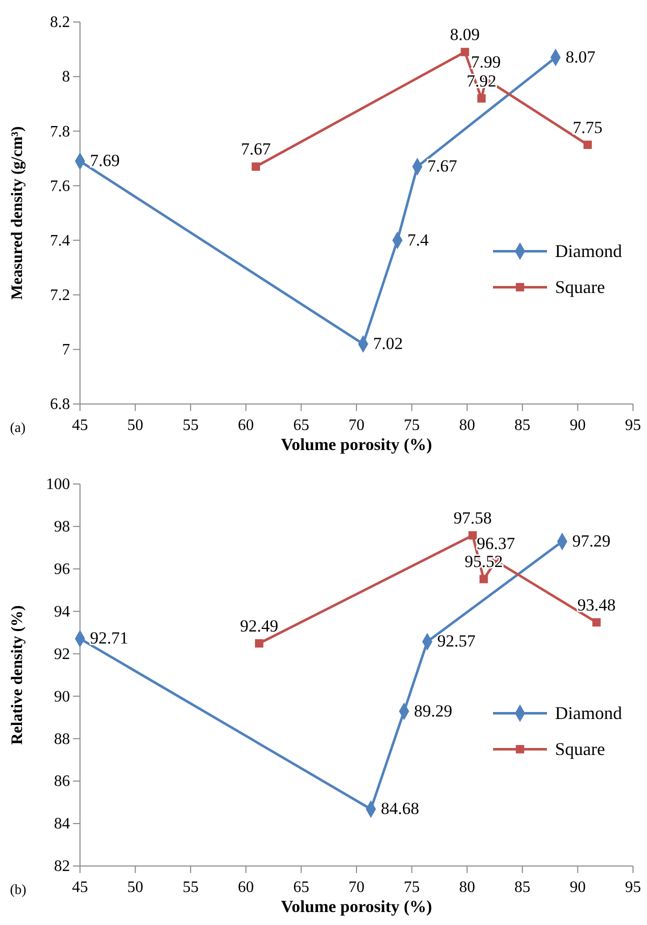  What do you see at coordinates (587, 127) in the screenshot?
I see `data-label: 7.75` at bounding box center [587, 127].